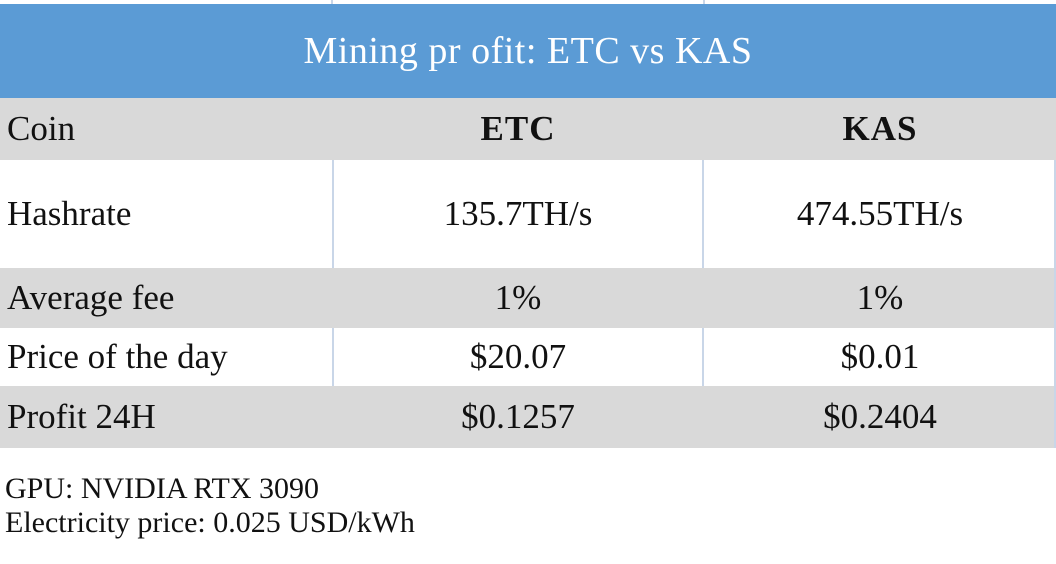  I want to click on kas-value: 474.55TH/s, so click(880, 213).